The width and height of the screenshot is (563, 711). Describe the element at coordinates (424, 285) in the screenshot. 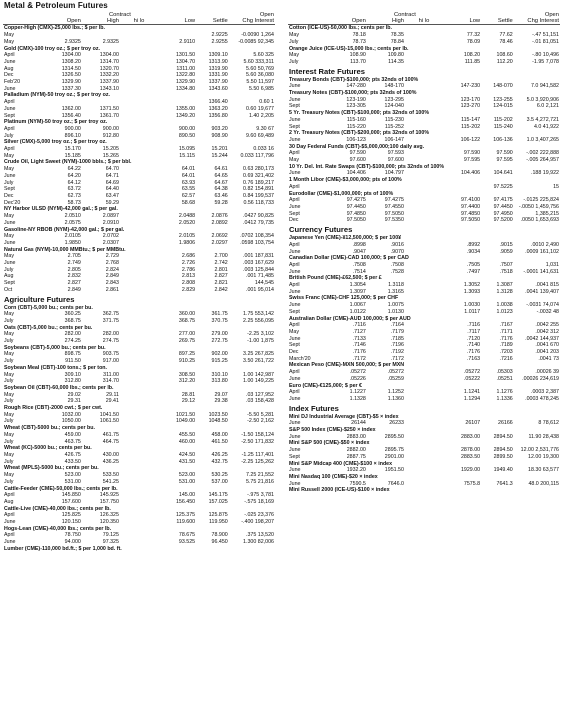

I see `table-row: April 1.3054 1.3118 1.3052 1.3087.0041 815` at that location.